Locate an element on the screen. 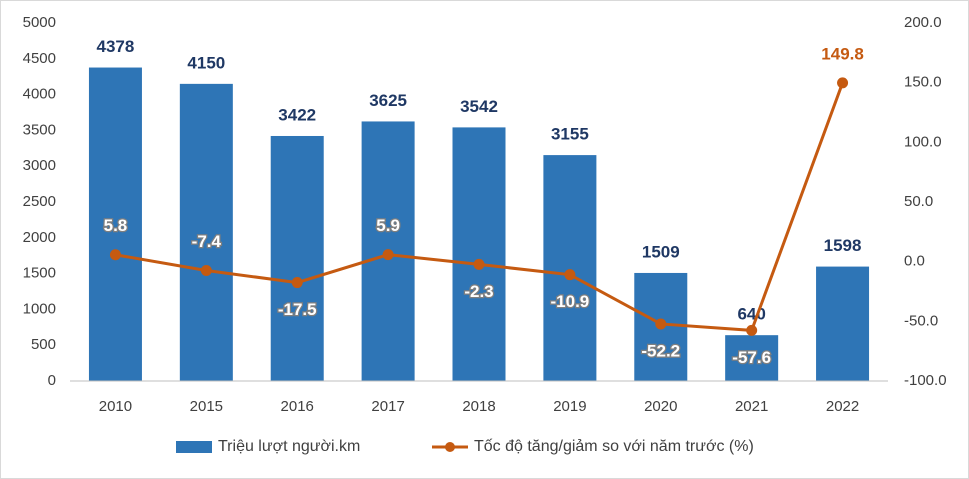 This screenshot has width=969, height=479. line-value-label: -7.4 is located at coordinates (207, 241).